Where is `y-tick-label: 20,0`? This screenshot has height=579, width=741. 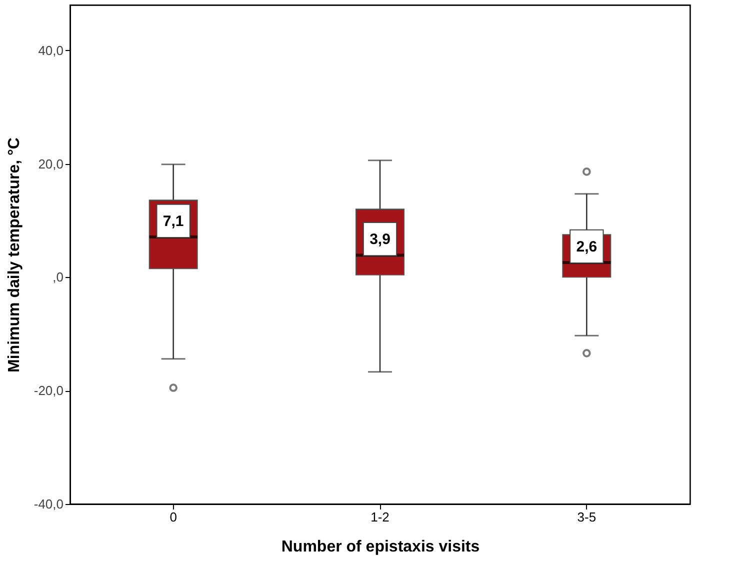 y-tick-label: 20,0 is located at coordinates (51, 164).